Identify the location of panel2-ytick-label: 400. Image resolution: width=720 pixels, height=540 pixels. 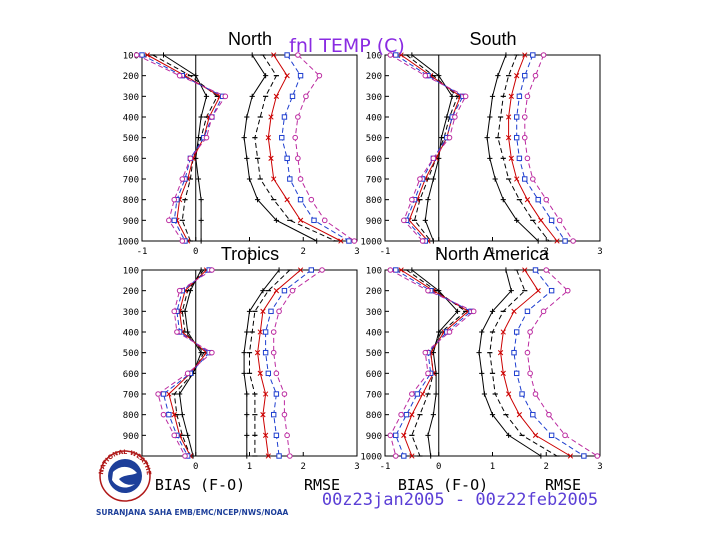
(131, 334).